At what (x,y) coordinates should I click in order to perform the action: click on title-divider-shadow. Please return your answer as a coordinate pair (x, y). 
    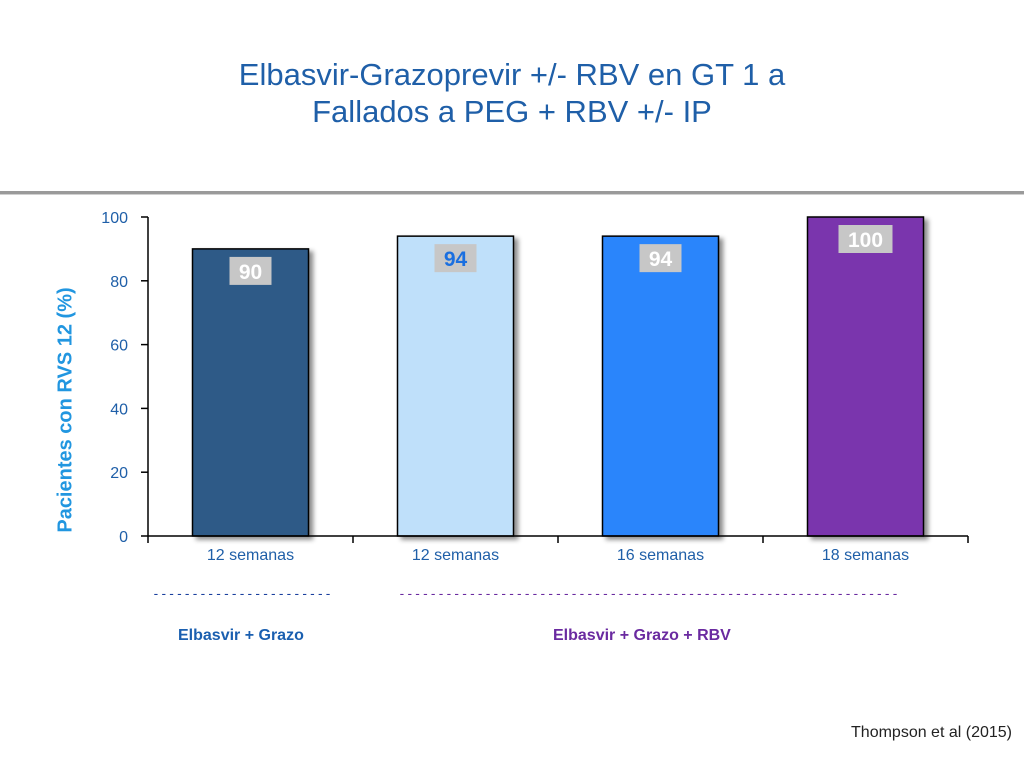
    Looking at the image, I should click on (512, 194).